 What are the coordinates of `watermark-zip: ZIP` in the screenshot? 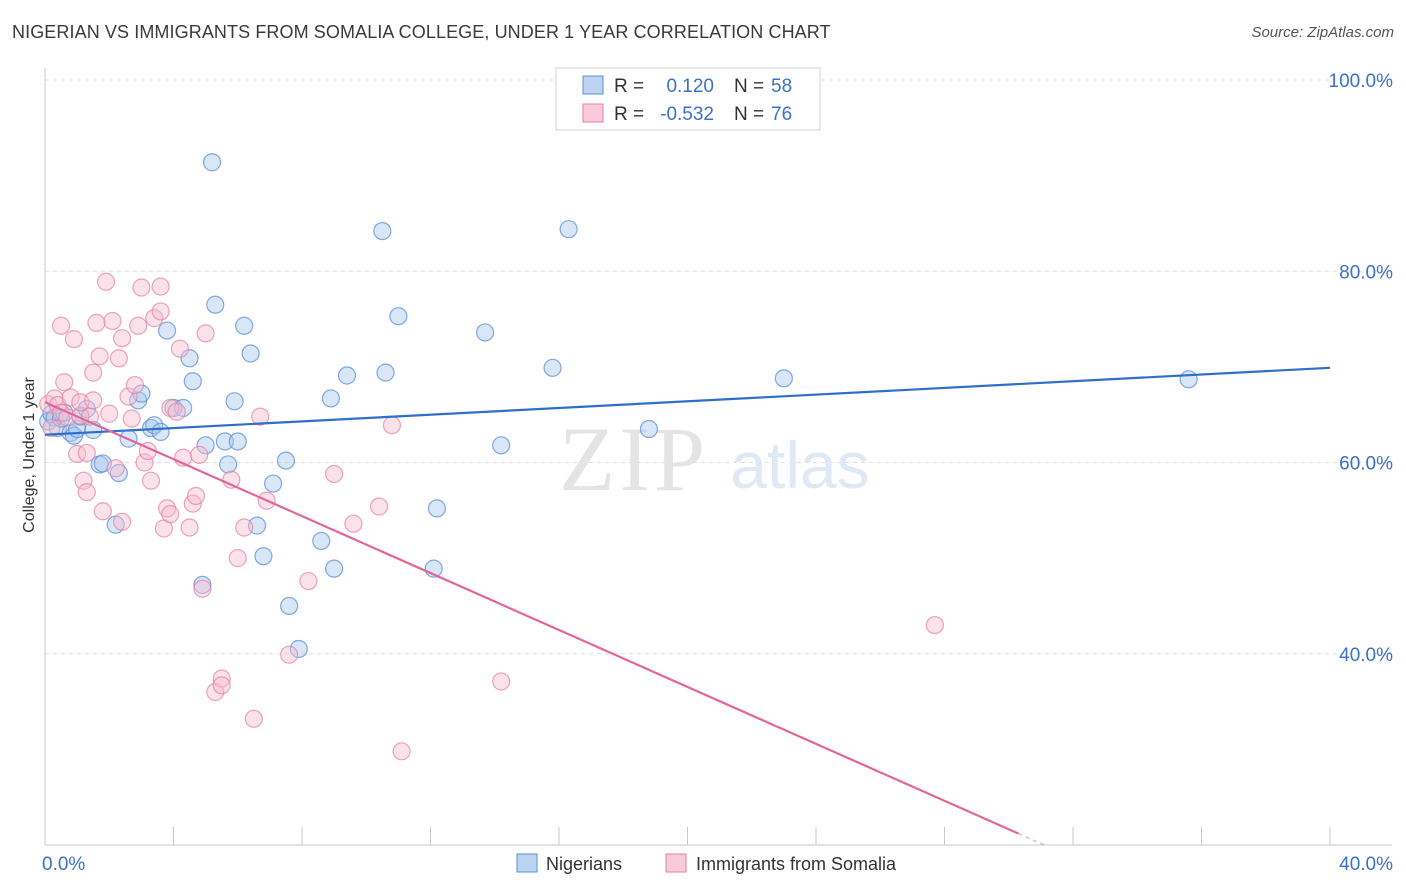 It's located at (634, 459).